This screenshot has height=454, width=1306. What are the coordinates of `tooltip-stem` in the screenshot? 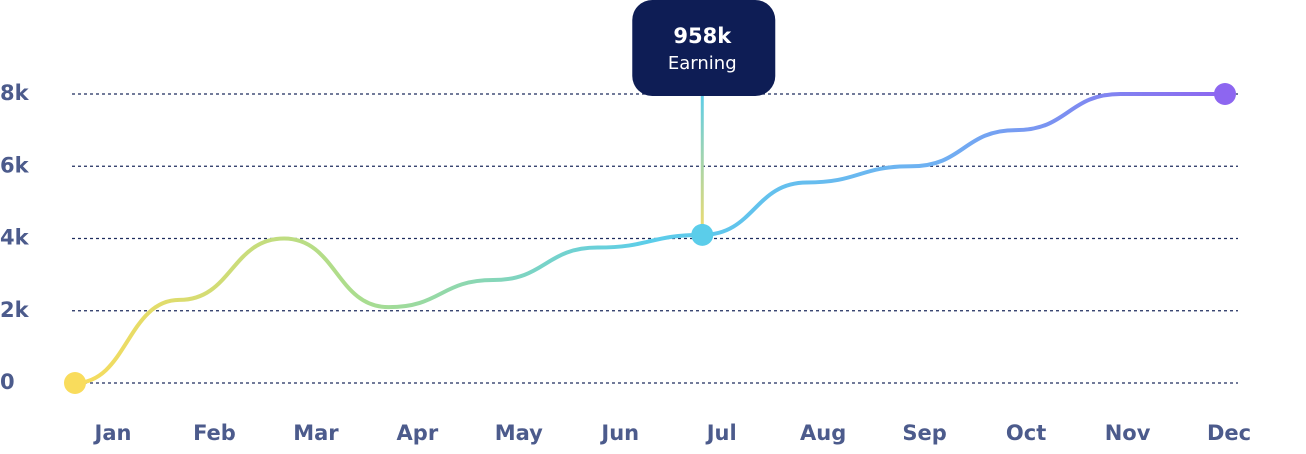 It's located at (702, 163).